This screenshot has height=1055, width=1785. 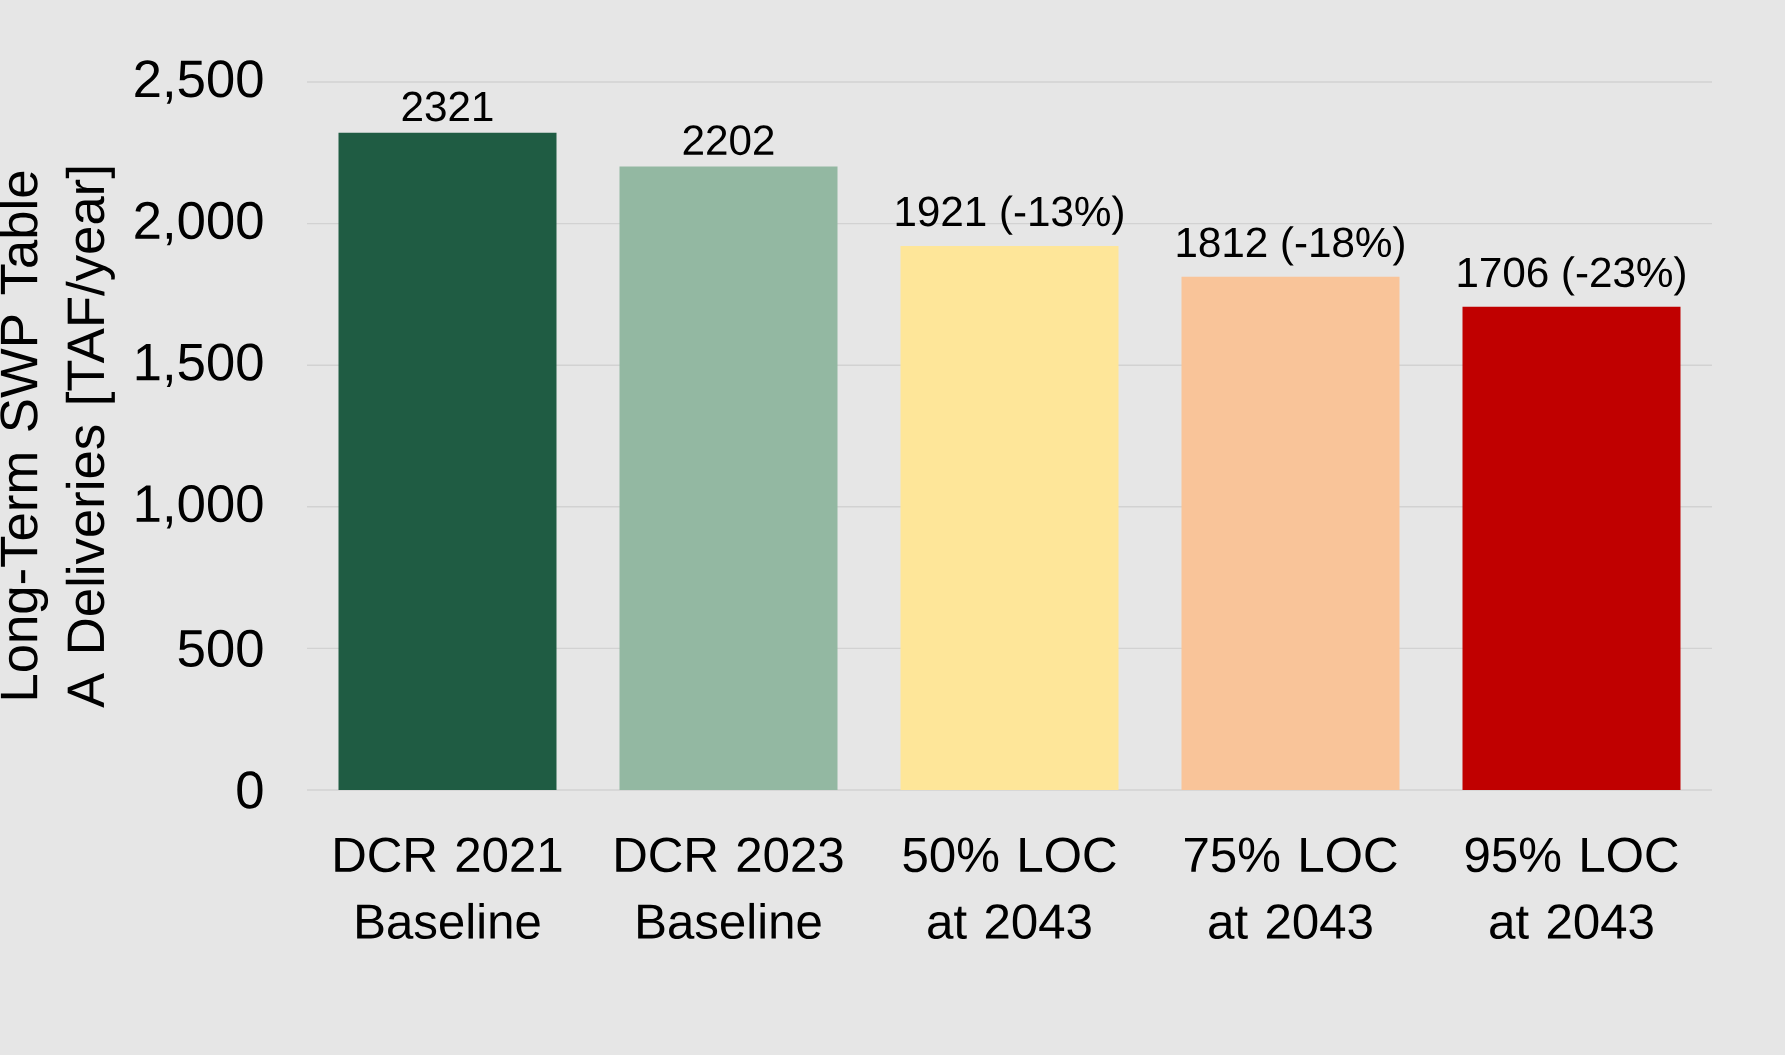 I want to click on y-tick-label: 0, so click(x=250, y=790).